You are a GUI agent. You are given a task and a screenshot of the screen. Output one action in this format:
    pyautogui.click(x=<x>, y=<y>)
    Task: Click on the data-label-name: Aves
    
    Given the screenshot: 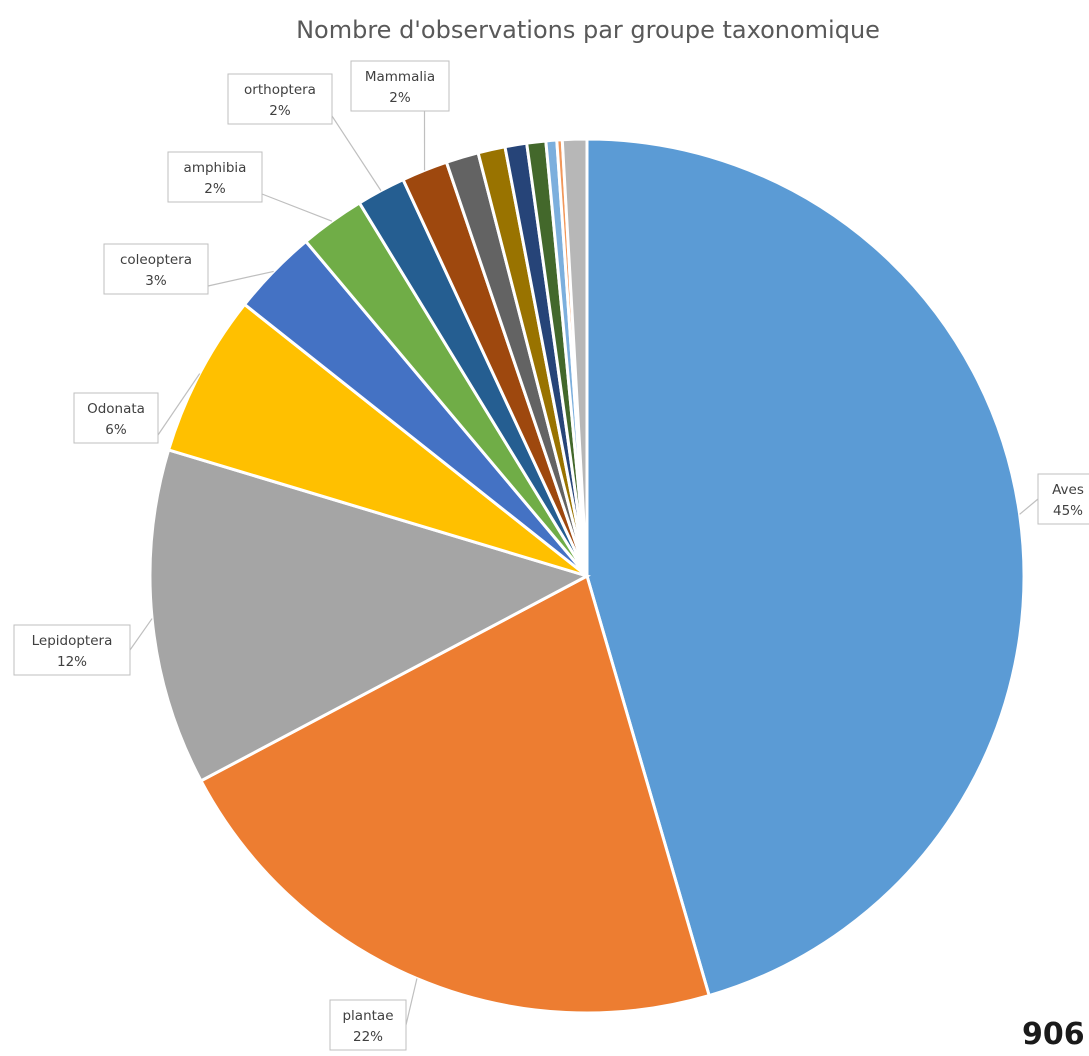 What is the action you would take?
    pyautogui.click(x=1068, y=490)
    